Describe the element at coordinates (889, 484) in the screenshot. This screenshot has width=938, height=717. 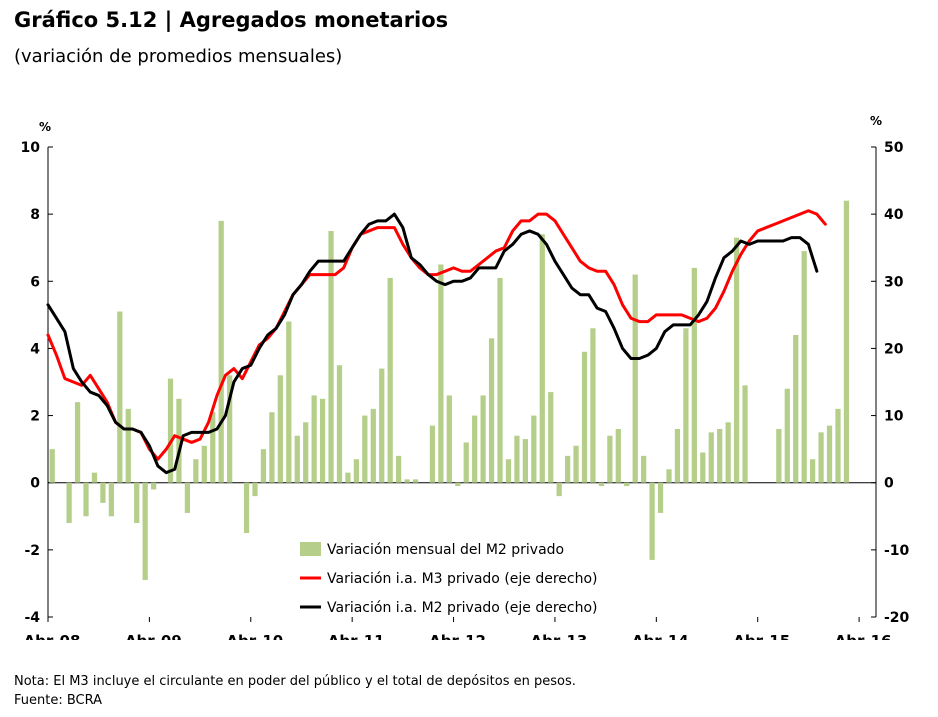
I see `right-tick-label: 0` at that location.